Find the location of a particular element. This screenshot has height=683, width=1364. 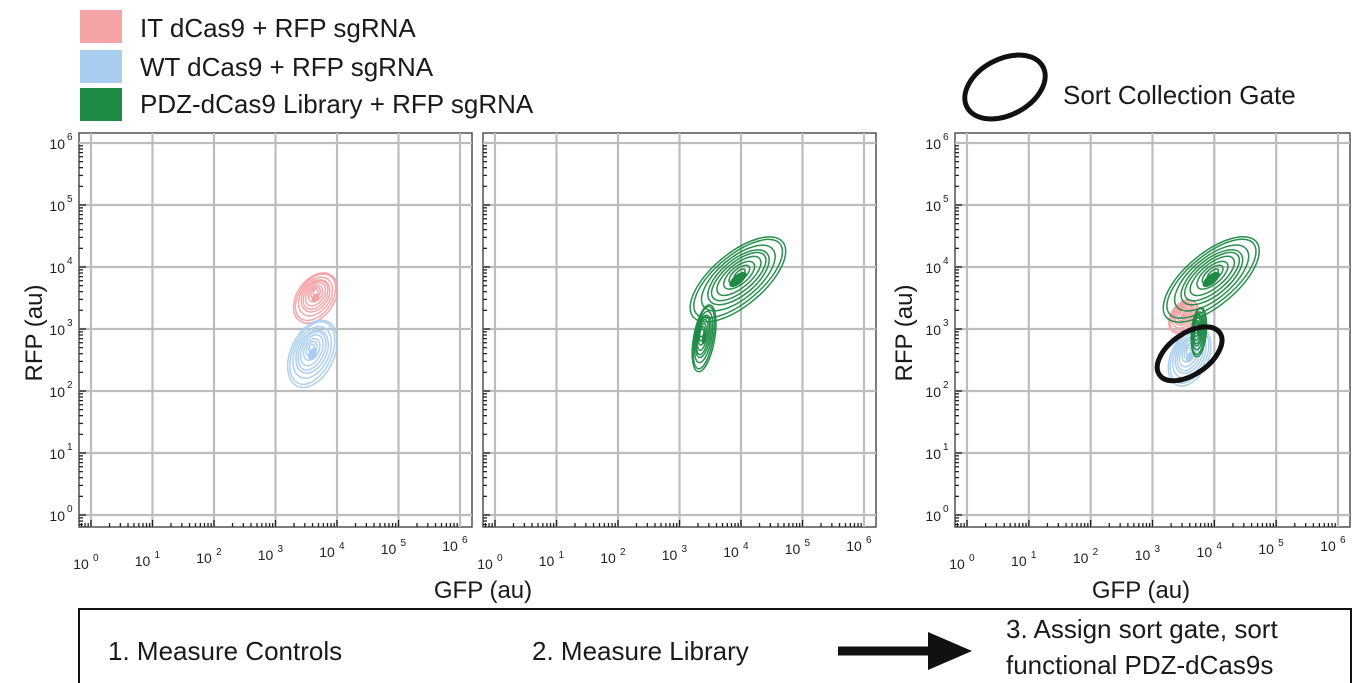

series-it-contours is located at coordinates (315, 298).